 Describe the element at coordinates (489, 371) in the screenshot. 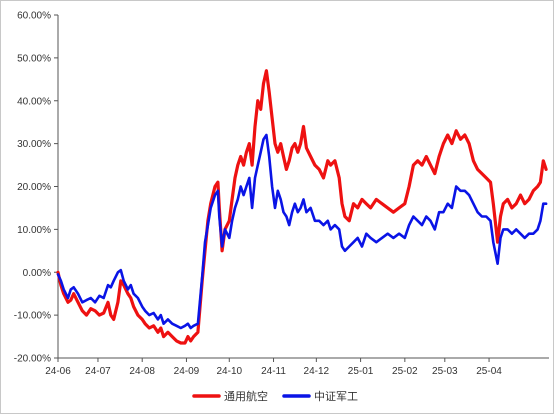

I see `x-tick-label: 25-04` at that location.